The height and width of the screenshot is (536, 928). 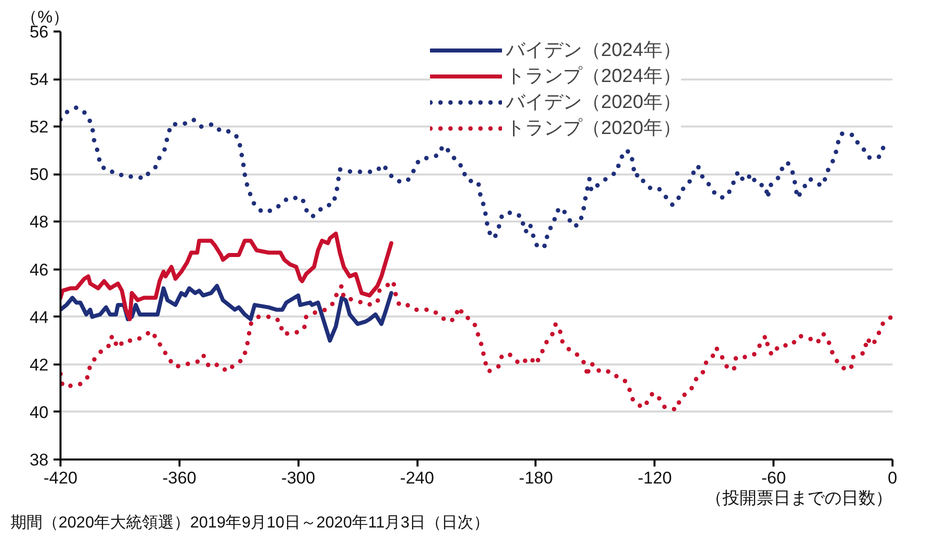 I want to click on x-axis-title: （投開票日までの日数）, so click(x=799, y=498).